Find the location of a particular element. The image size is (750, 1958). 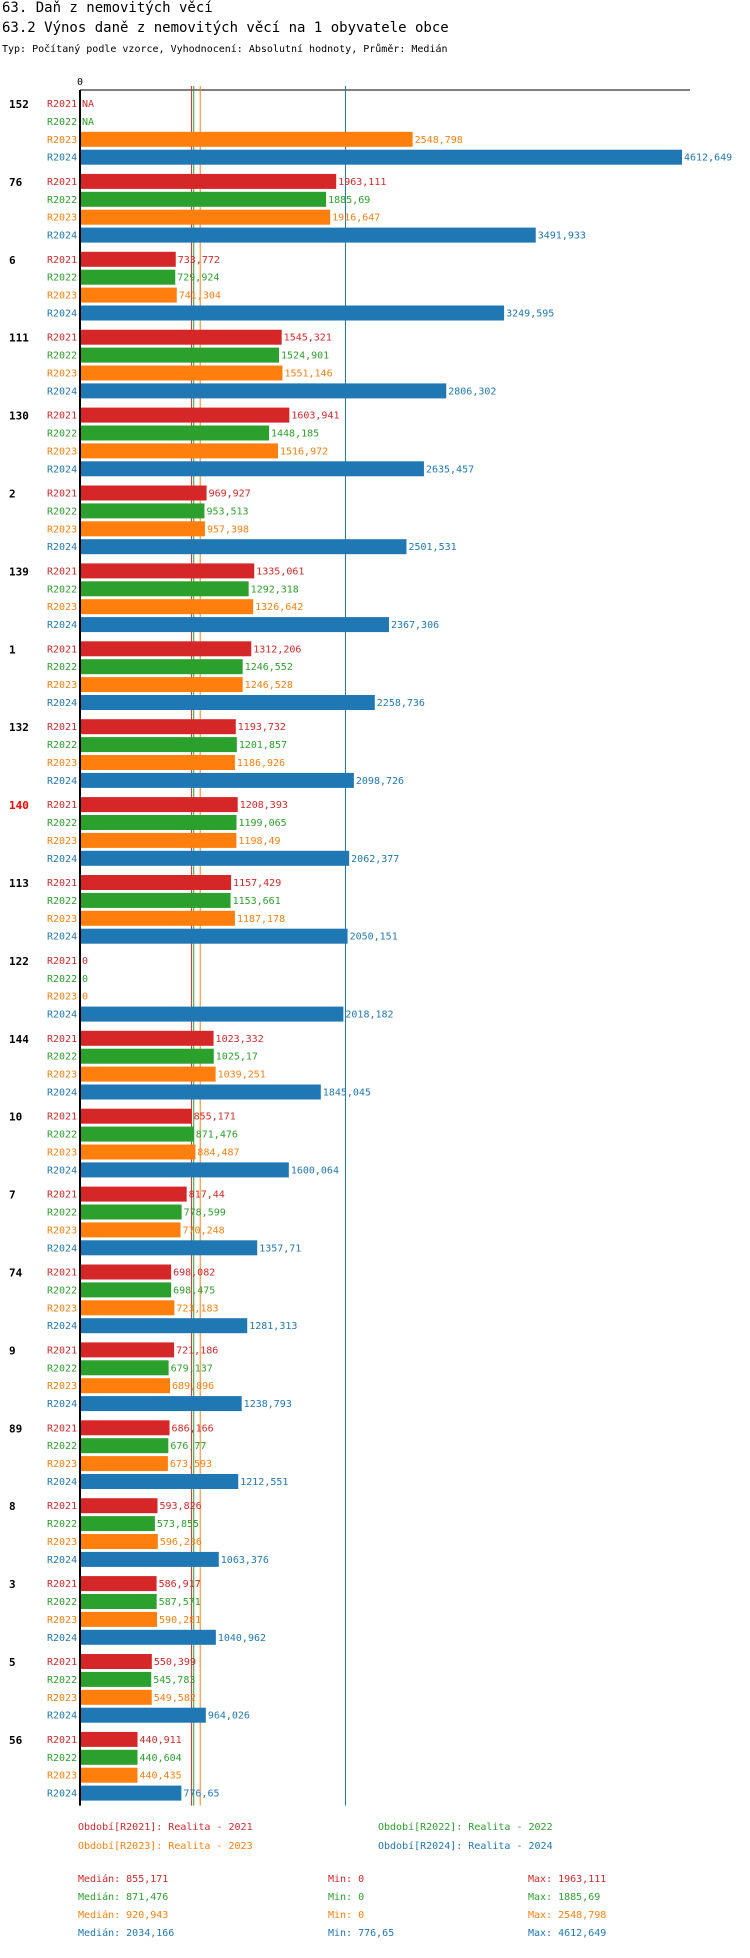

value-label: 4612,649 is located at coordinates (708, 158).